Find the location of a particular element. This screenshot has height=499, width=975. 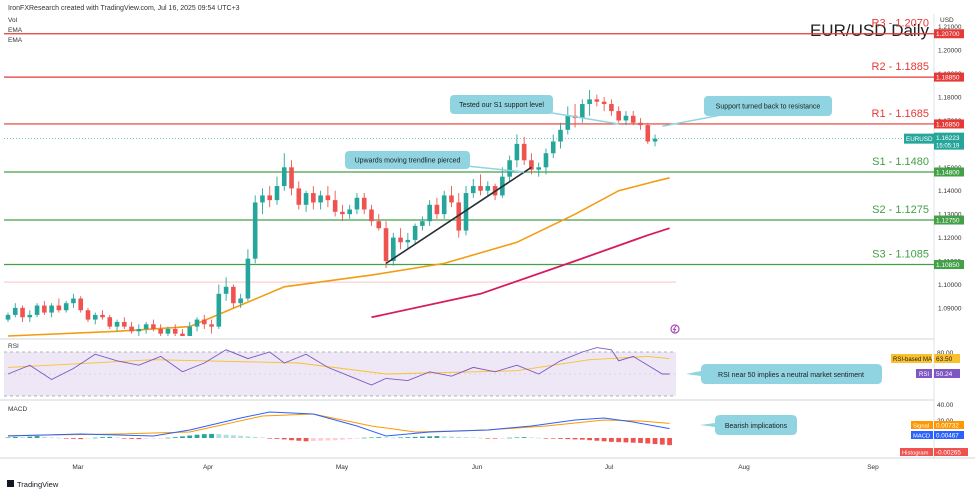

time-axis-tick: Mar is located at coordinates (78, 467).